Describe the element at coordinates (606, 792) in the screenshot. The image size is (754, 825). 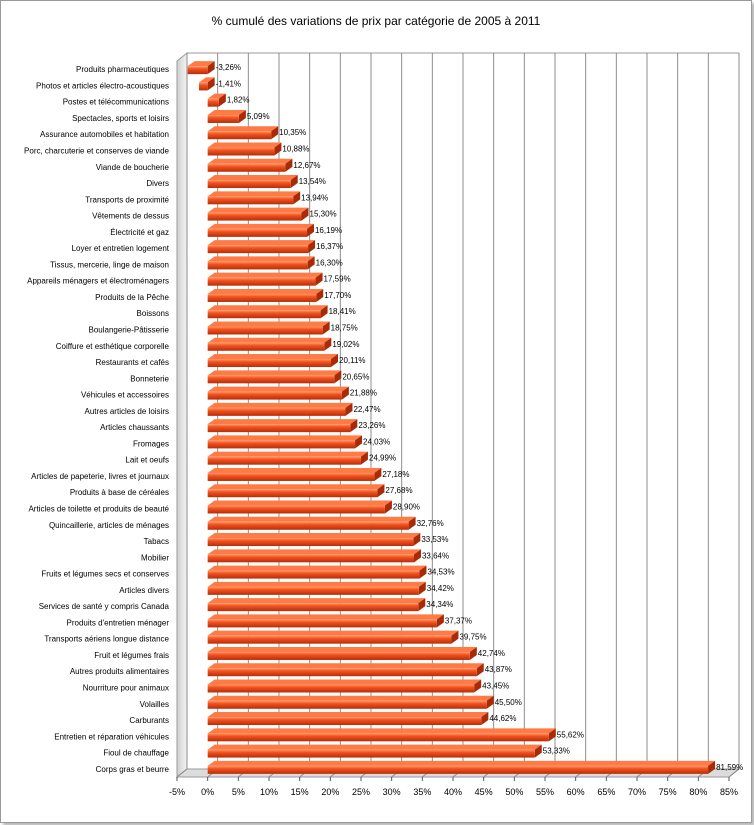
I see `x-tick-label: 65%` at that location.